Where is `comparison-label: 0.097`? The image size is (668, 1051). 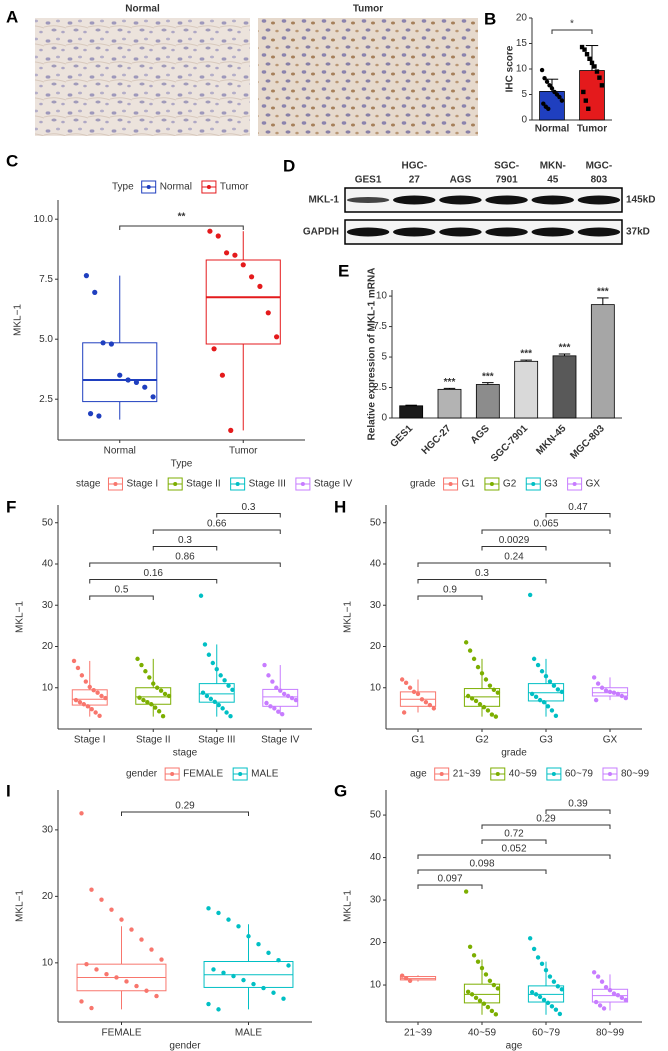 comparison-label: 0.097 is located at coordinates (449, 879).